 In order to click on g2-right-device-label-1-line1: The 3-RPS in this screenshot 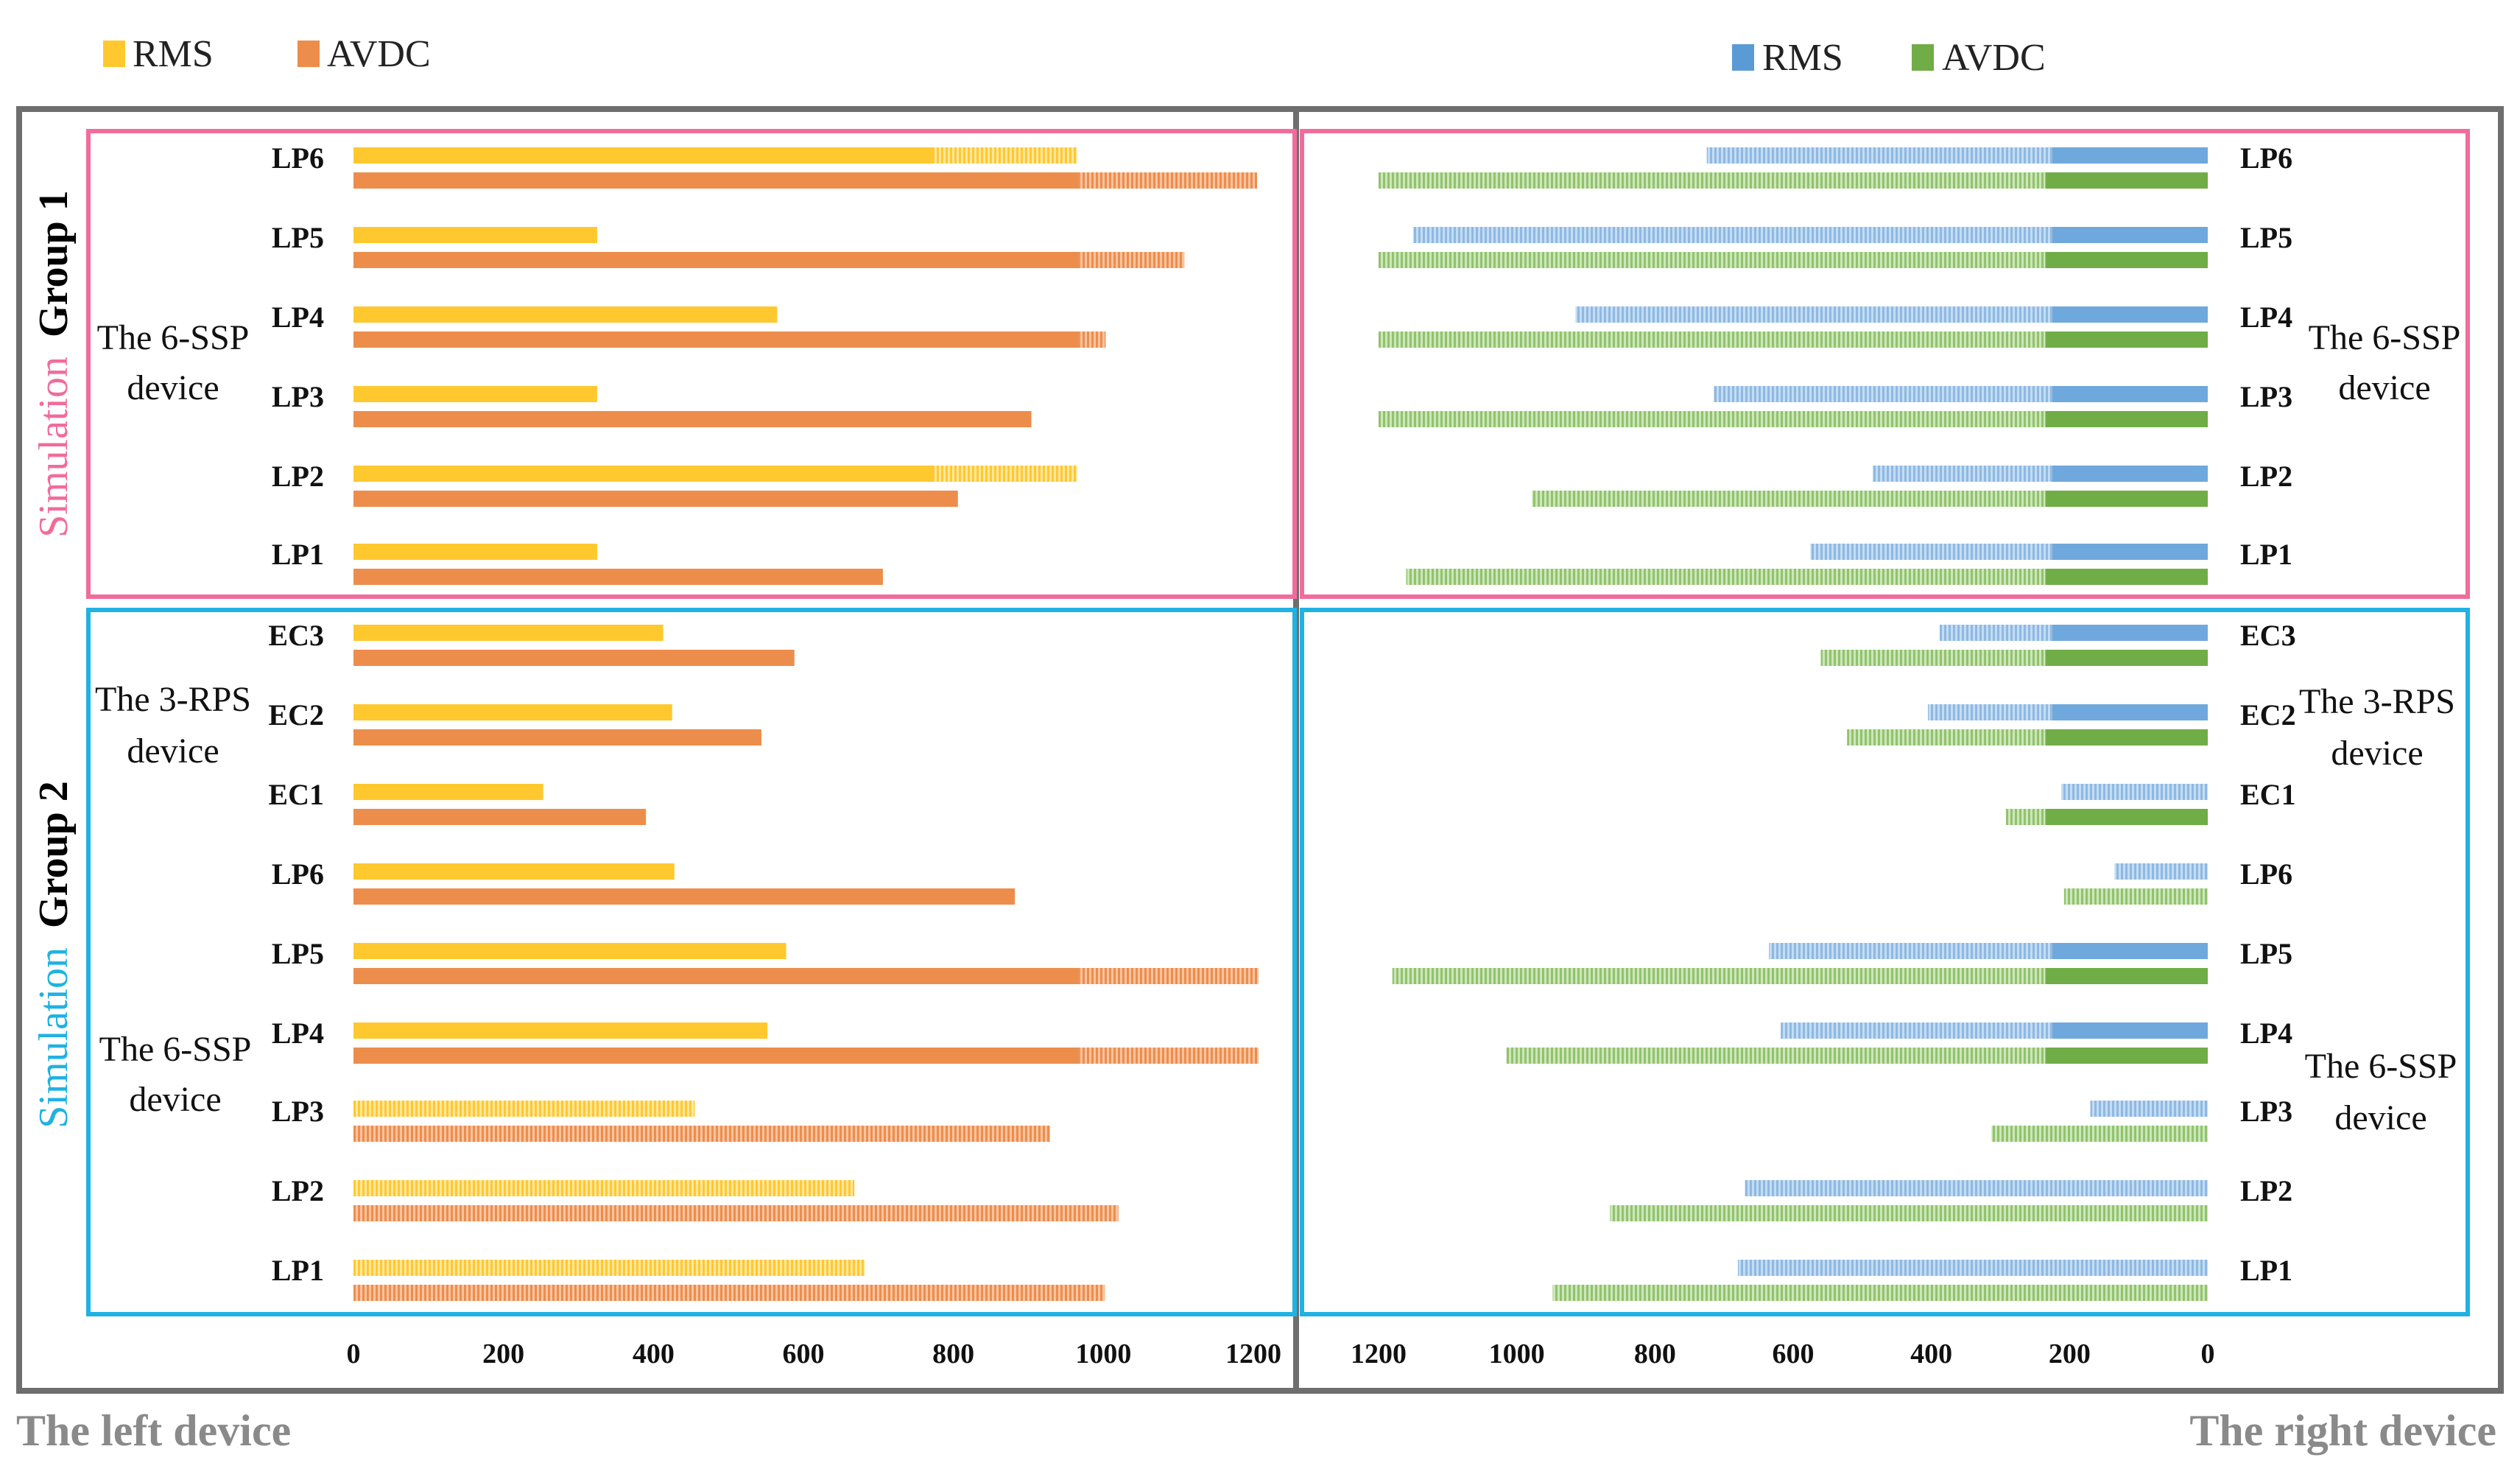, I will do `click(2377, 701)`.